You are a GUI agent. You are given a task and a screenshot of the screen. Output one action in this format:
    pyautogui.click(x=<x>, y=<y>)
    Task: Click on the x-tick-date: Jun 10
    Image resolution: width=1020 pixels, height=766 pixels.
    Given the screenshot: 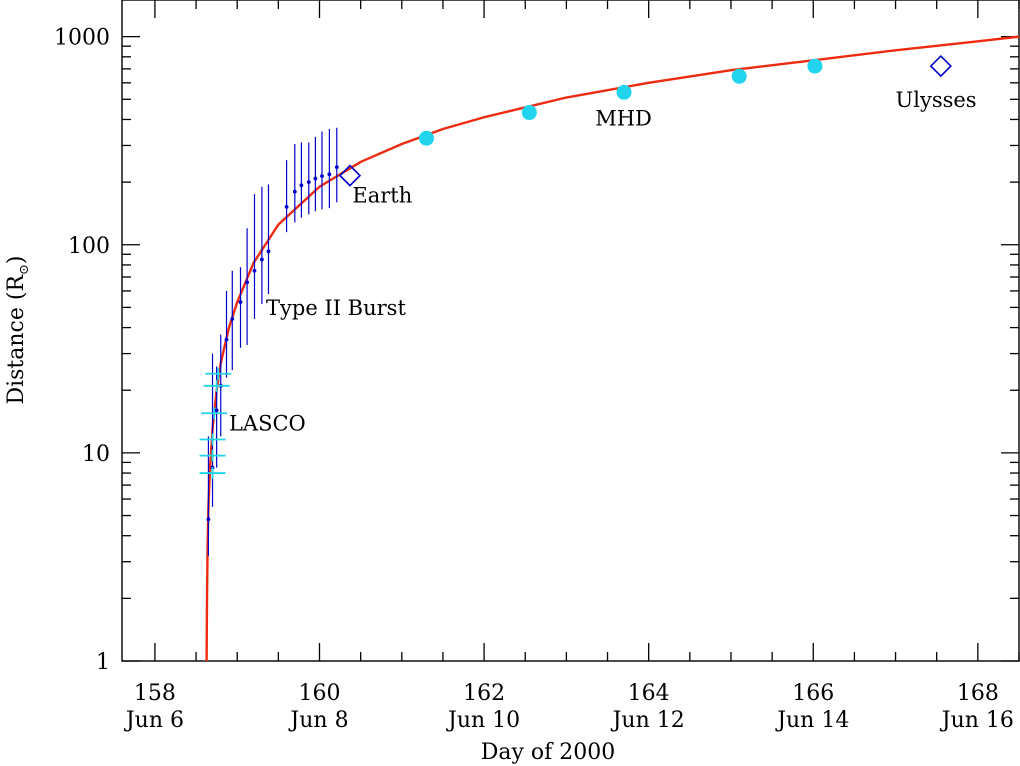 What is the action you would take?
    pyautogui.click(x=483, y=720)
    